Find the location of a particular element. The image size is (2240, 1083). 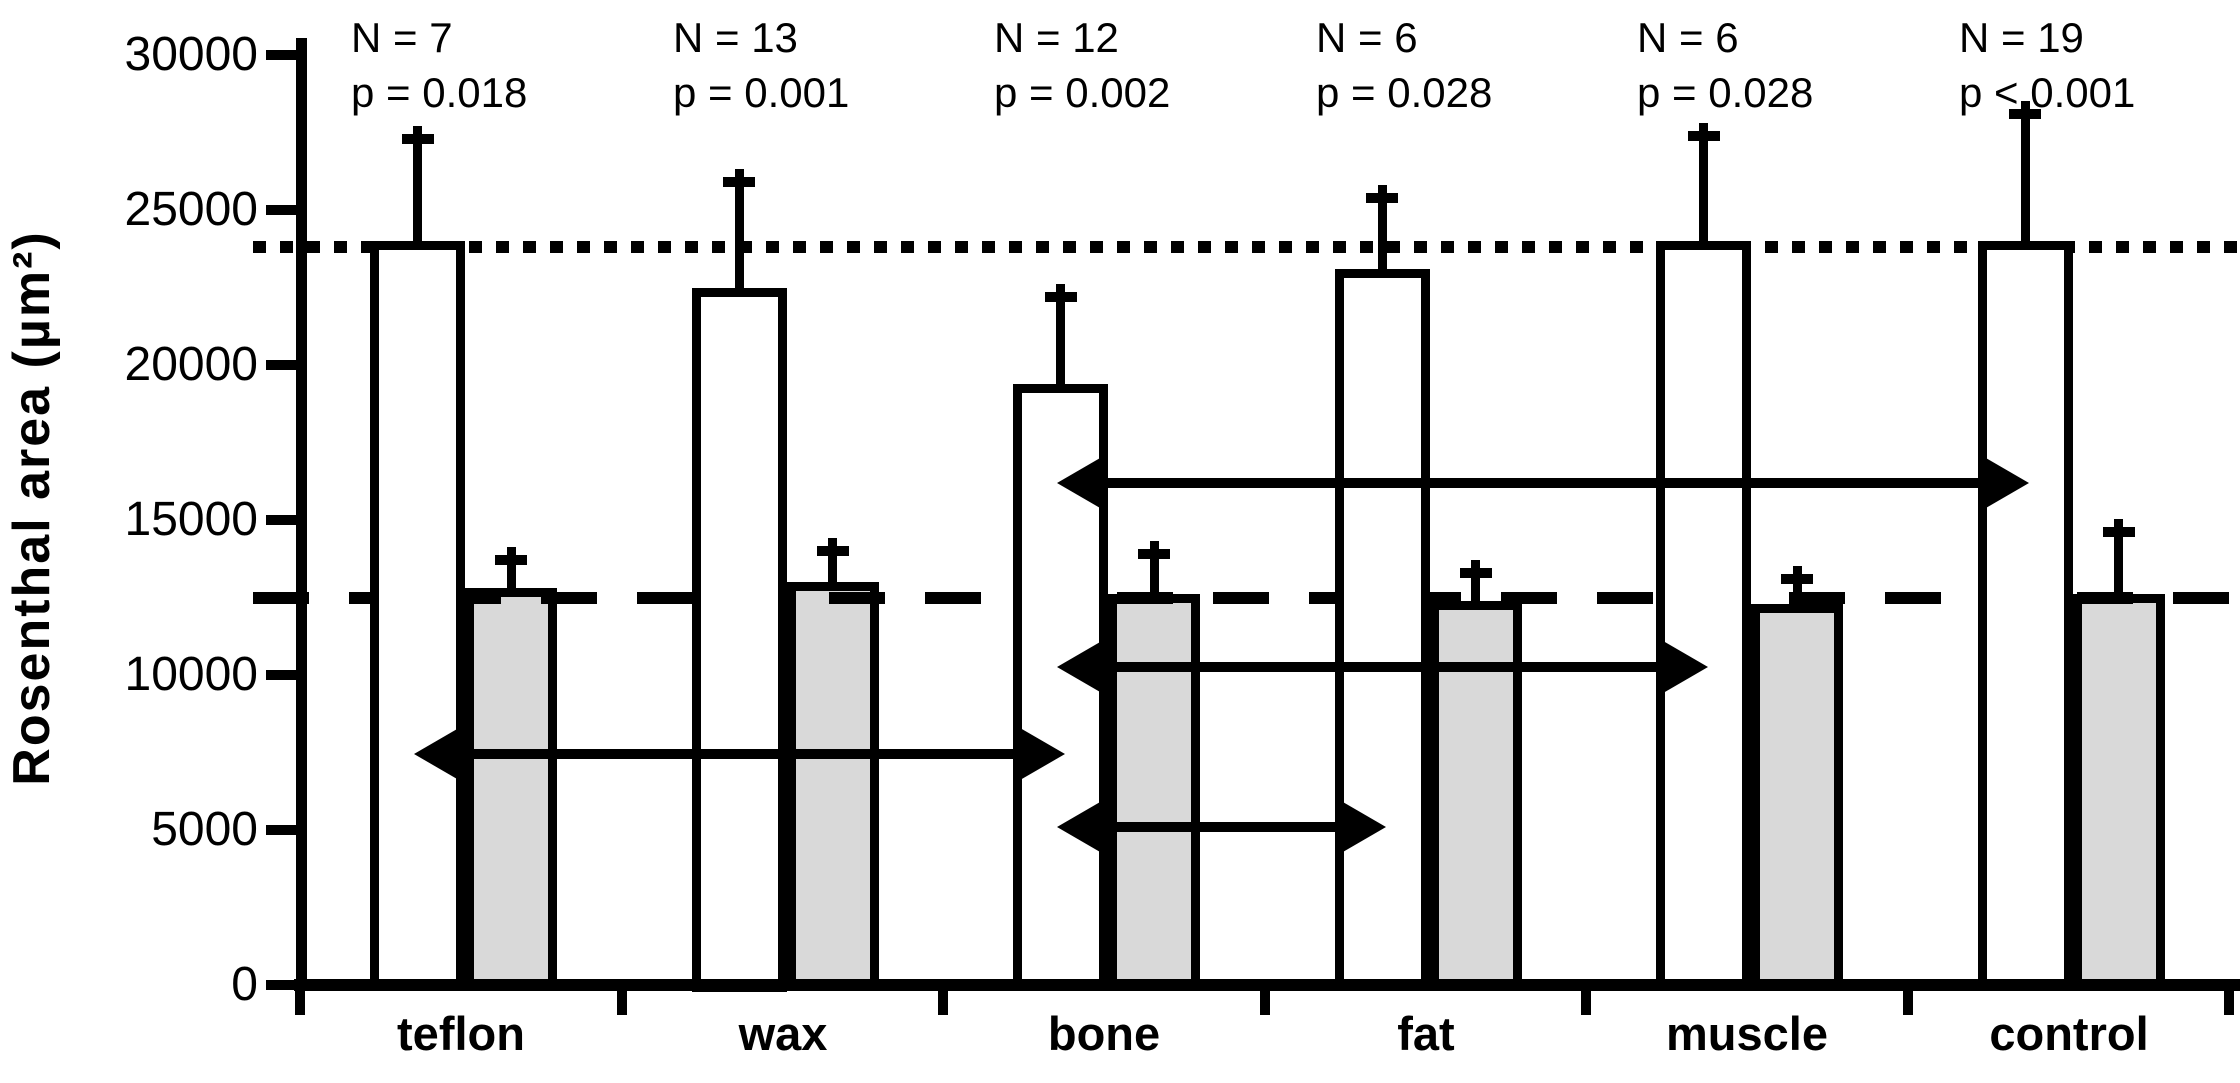

error-bar-cap-gray-control is located at coordinates (2119, 532).